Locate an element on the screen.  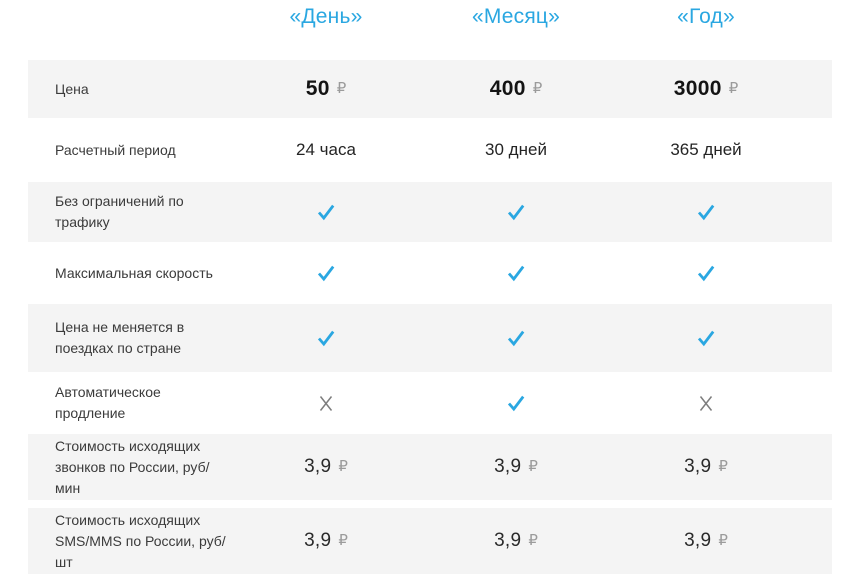
row-label: Без ограничений по трафику is located at coordinates (119, 211).